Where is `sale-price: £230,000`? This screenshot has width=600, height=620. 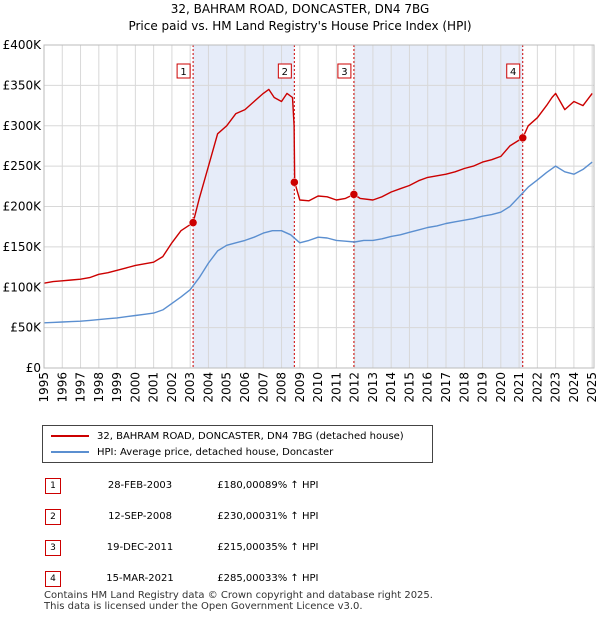 sale-price: £230,000 is located at coordinates (241, 516).